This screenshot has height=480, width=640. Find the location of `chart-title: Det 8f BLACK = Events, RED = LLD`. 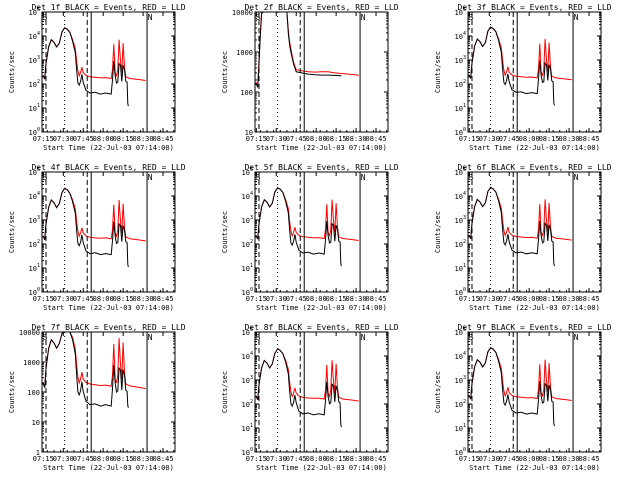

chart-title: Det 8f BLACK = Events, RED = LLD is located at coordinates (321, 327).